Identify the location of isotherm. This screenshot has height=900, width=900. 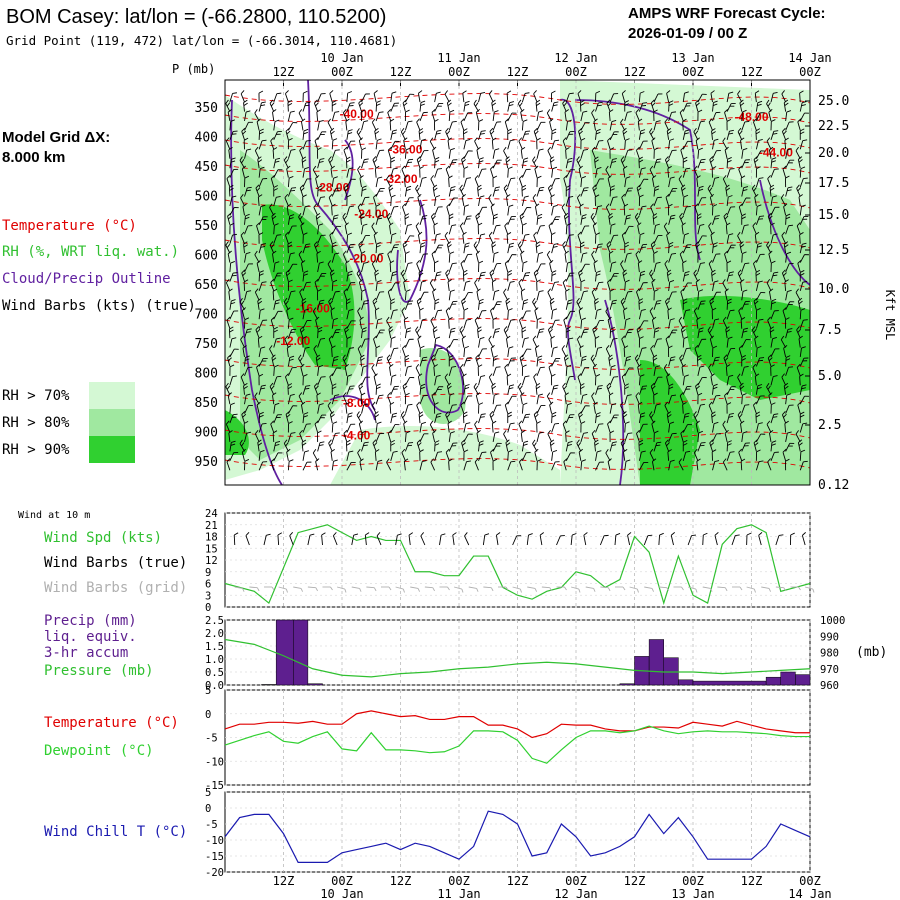
(517, 364).